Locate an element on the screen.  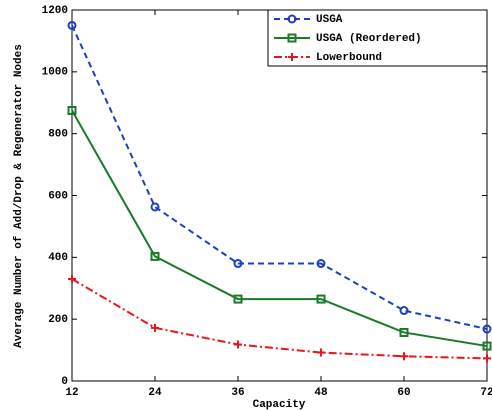
x-axis-label: Capacity is located at coordinates (279, 405).